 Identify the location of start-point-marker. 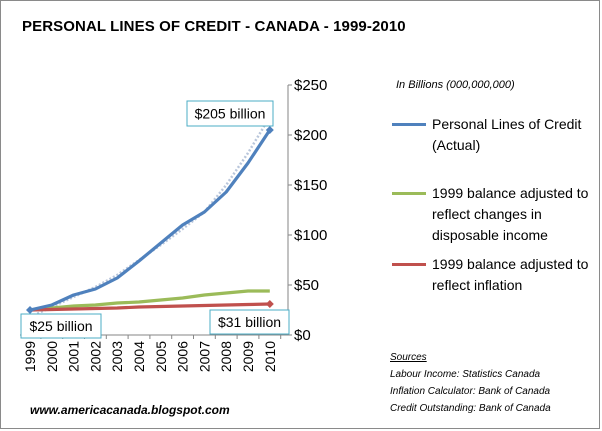
(30, 310).